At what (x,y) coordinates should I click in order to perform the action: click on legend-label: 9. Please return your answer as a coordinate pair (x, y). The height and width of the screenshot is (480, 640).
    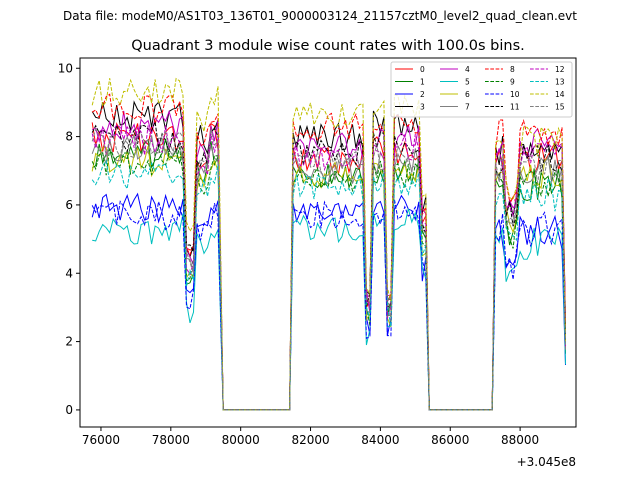
    Looking at the image, I should click on (512, 82).